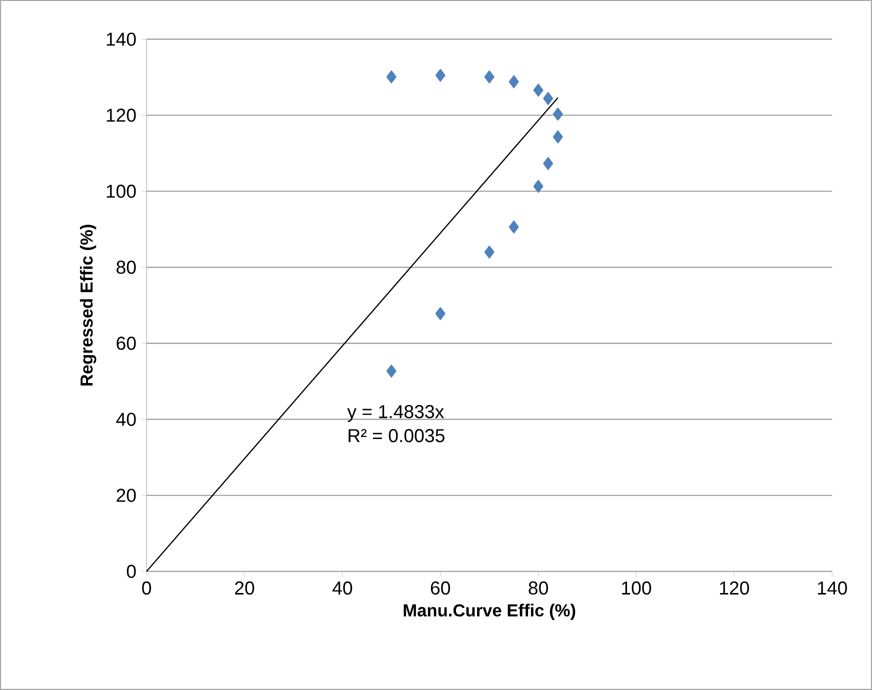 The width and height of the screenshot is (872, 690). I want to click on y-tick-label: 120, so click(121, 115).